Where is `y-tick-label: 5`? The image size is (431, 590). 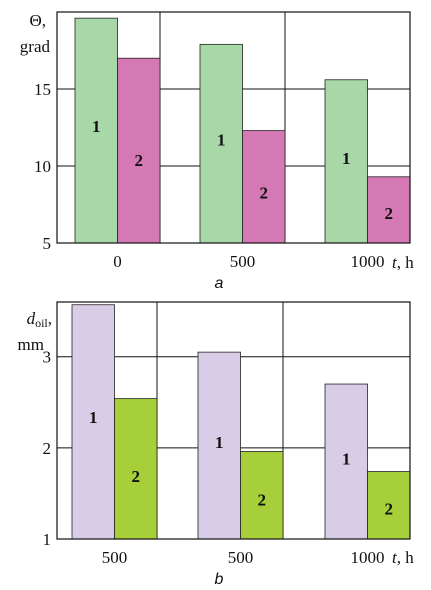
y-tick-label: 5 is located at coordinates (47, 243).